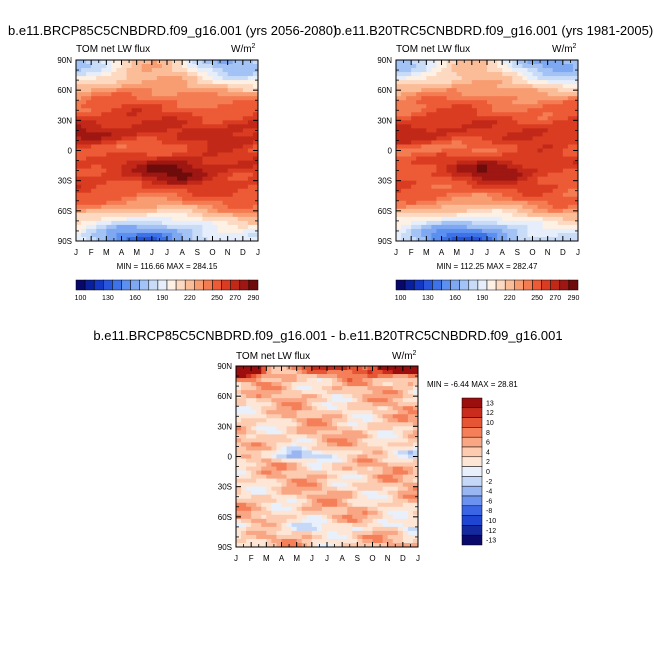 The image size is (654, 659). I want to click on panel-1-x-tick-label: J, so click(258, 252).